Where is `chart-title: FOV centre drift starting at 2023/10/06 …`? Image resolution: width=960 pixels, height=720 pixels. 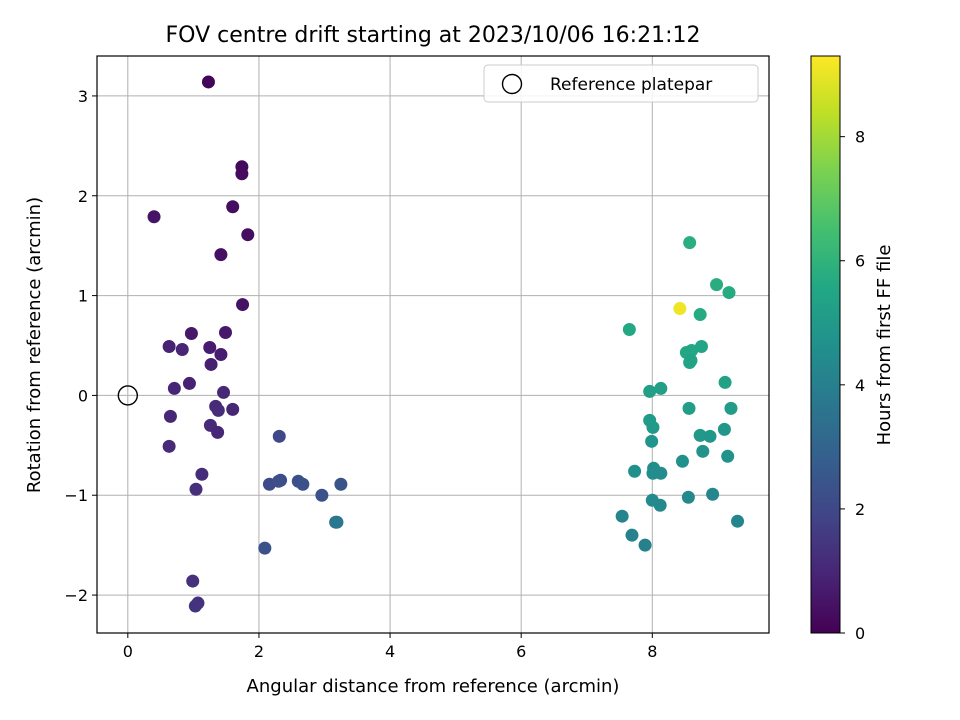 chart-title: FOV centre drift starting at 2023/10/06 … is located at coordinates (433, 35).